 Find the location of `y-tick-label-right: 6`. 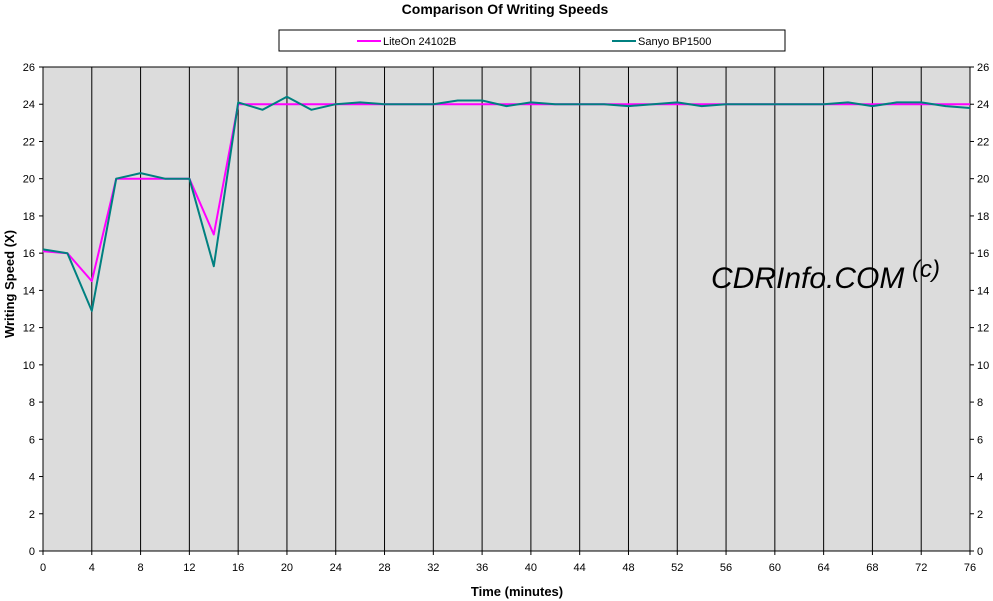

y-tick-label-right: 6 is located at coordinates (980, 440).